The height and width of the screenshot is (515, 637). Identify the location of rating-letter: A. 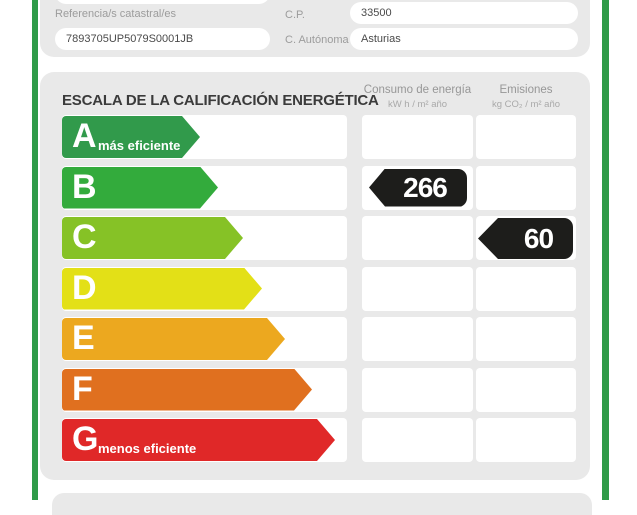
(84, 135).